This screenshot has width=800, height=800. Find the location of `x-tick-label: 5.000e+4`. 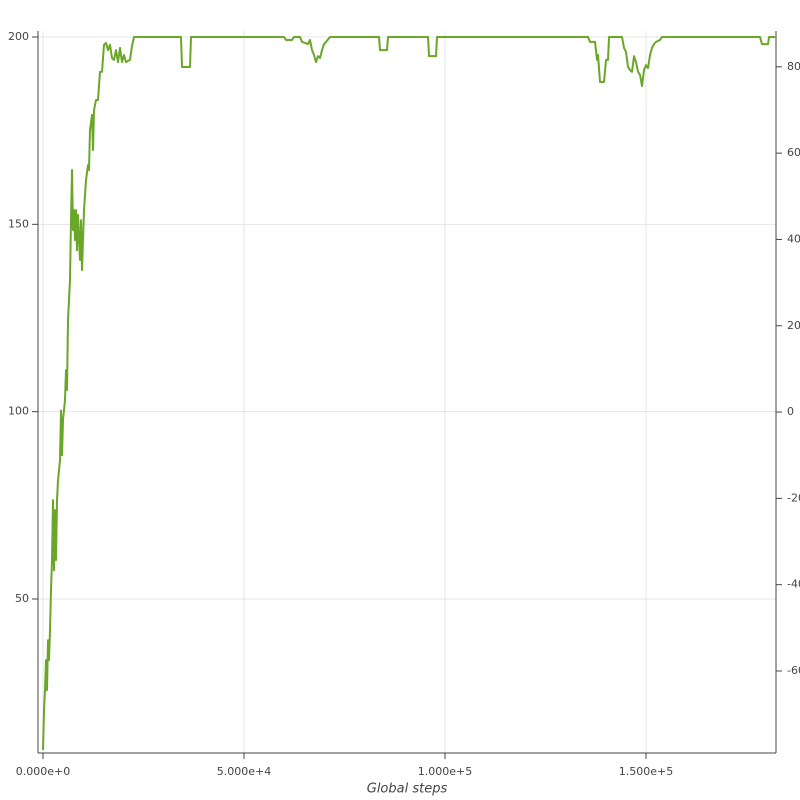

x-tick-label: 5.000e+4 is located at coordinates (244, 771).